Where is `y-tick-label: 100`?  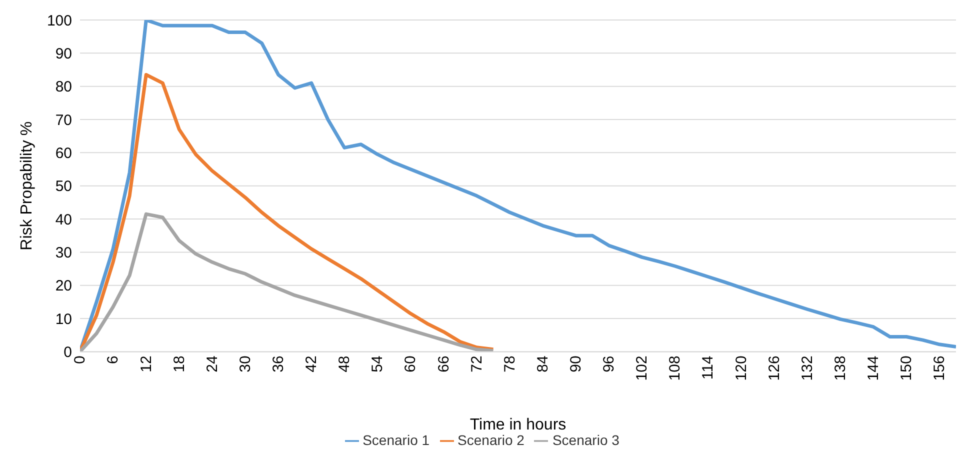
y-tick-label: 100 is located at coordinates (59, 21).